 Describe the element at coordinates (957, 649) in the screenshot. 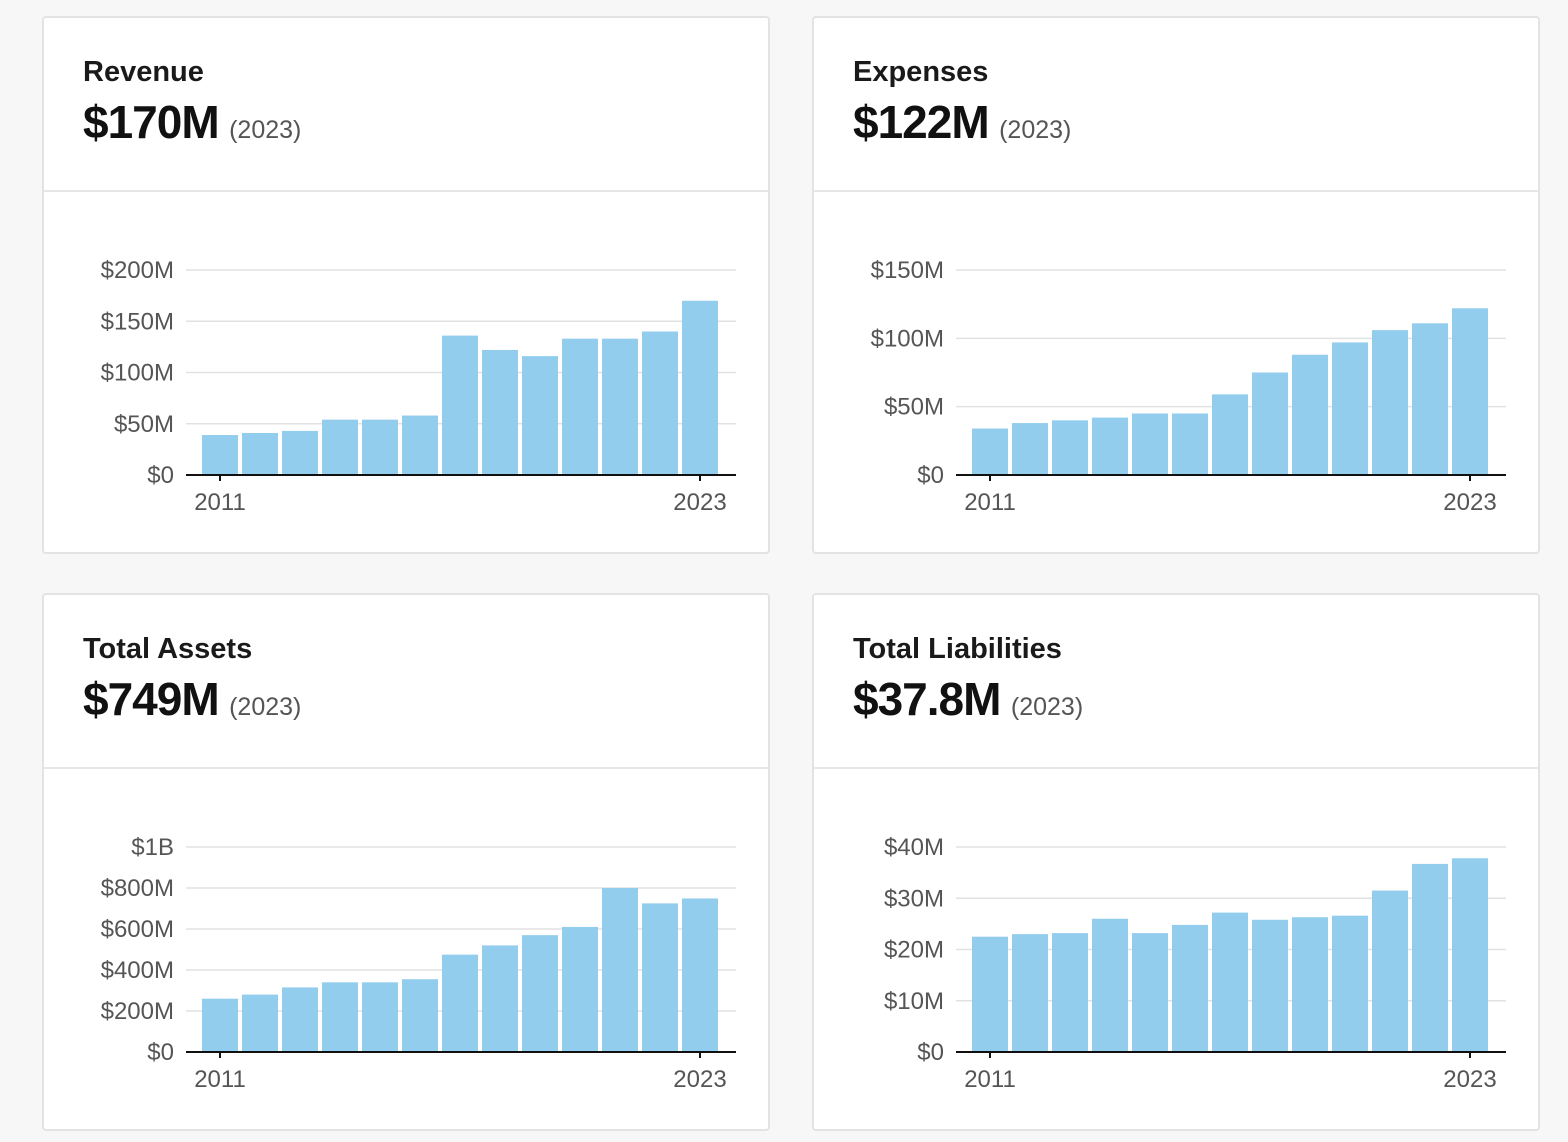

I see `card-title: Total Liabilities` at that location.